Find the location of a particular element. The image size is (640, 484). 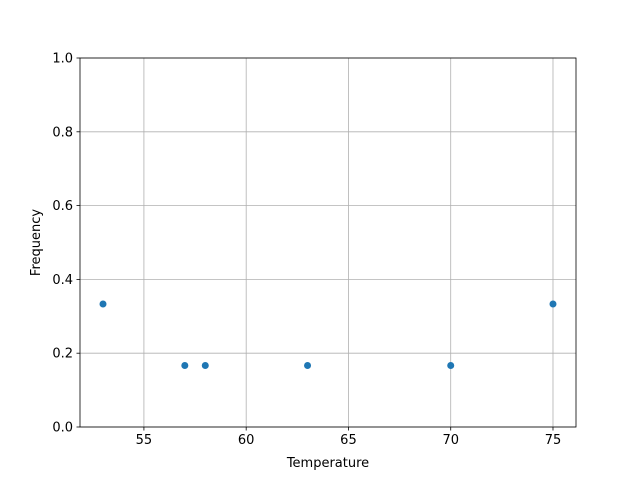

x-axis-label: Temperature is located at coordinates (327, 463).